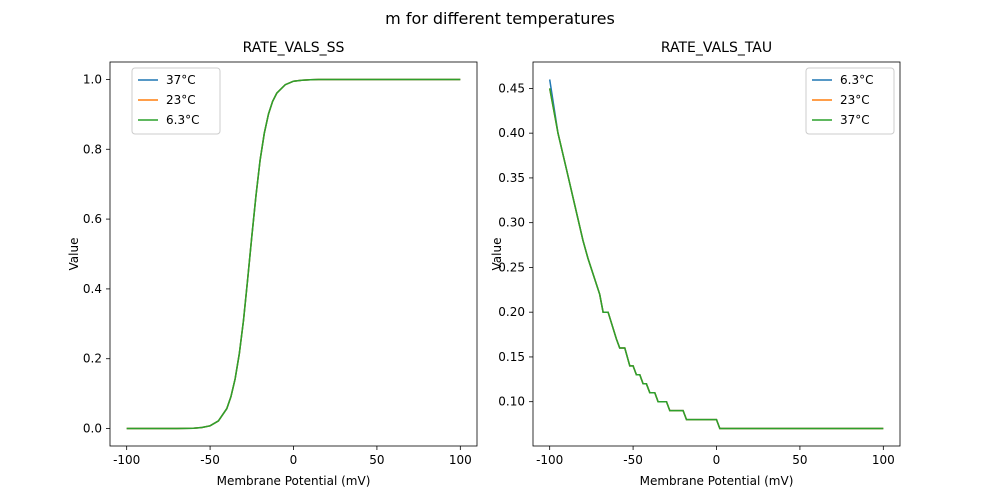 This screenshot has height=500, width=1000. I want to click on y-tick-label: 0.0, so click(92, 429).